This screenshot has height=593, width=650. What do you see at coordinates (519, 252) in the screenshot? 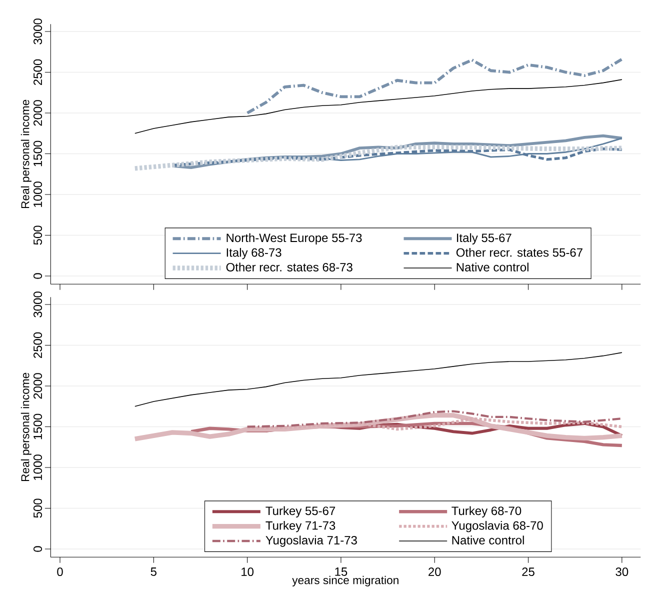
I see `legend-label: Other recr. states 55-67` at bounding box center [519, 252].